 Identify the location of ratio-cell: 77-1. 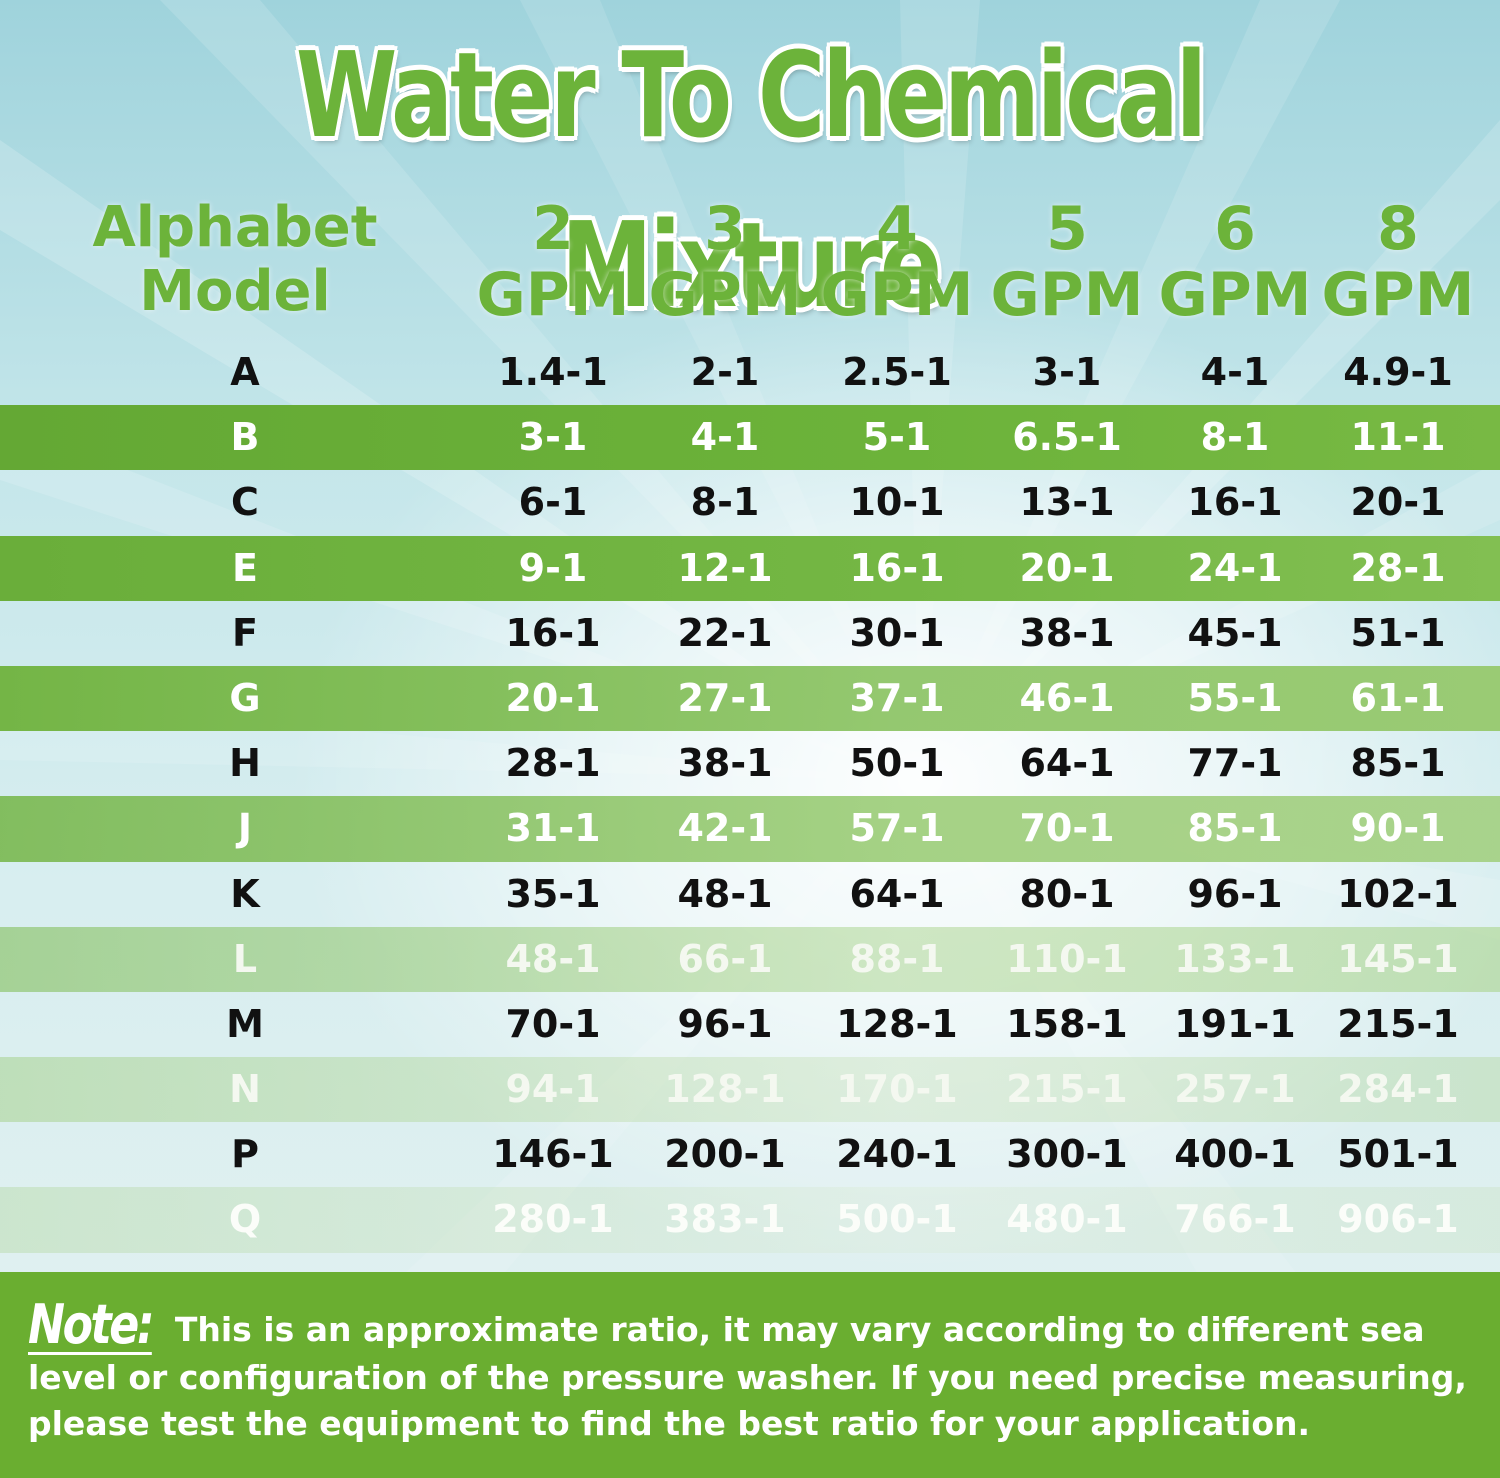
(1235, 763).